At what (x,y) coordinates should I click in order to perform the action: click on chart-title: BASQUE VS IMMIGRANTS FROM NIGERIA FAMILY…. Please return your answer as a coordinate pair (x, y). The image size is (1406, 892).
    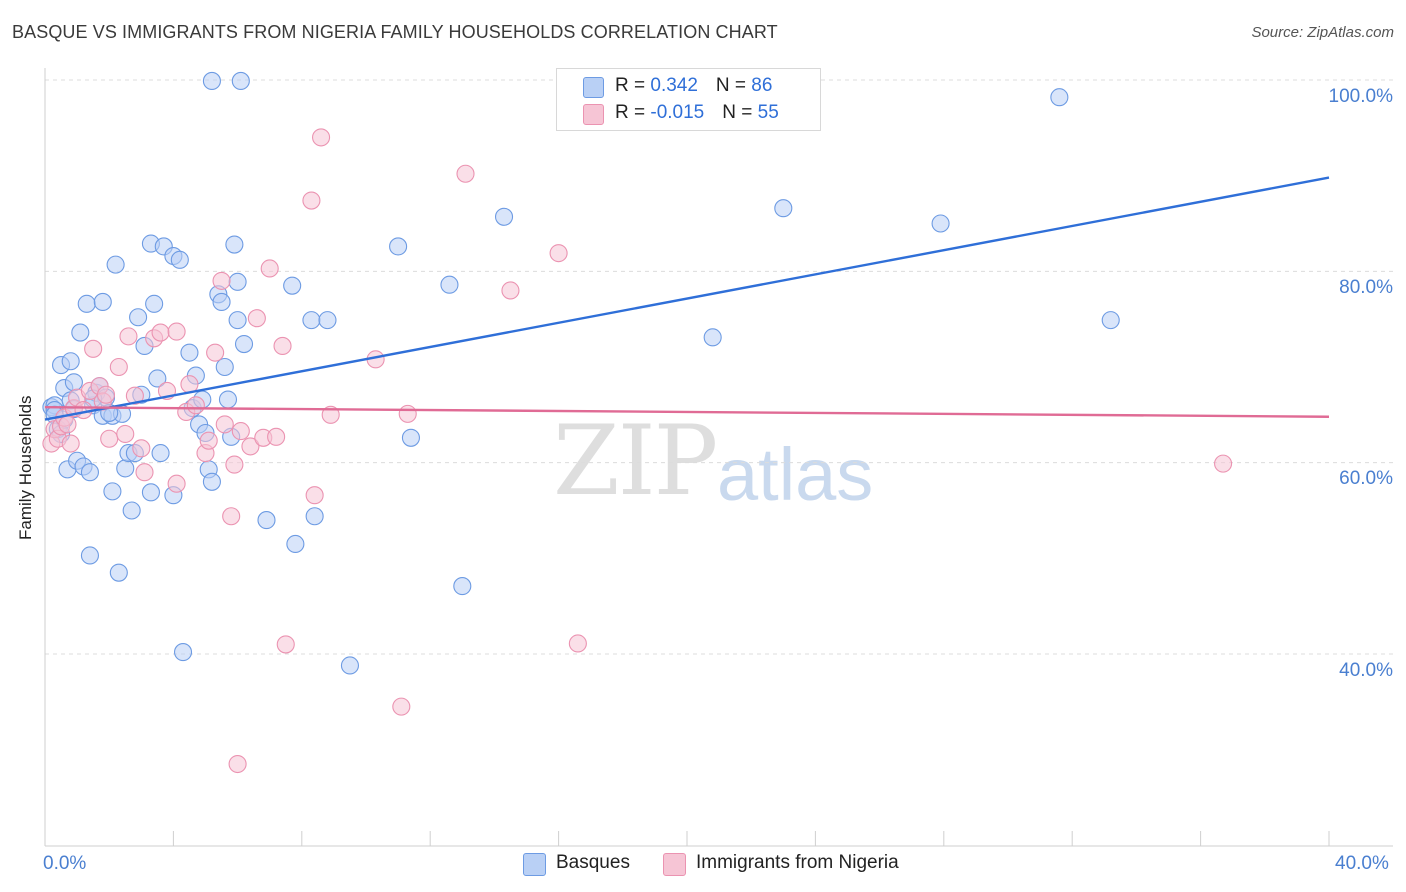
    Looking at the image, I should click on (395, 32).